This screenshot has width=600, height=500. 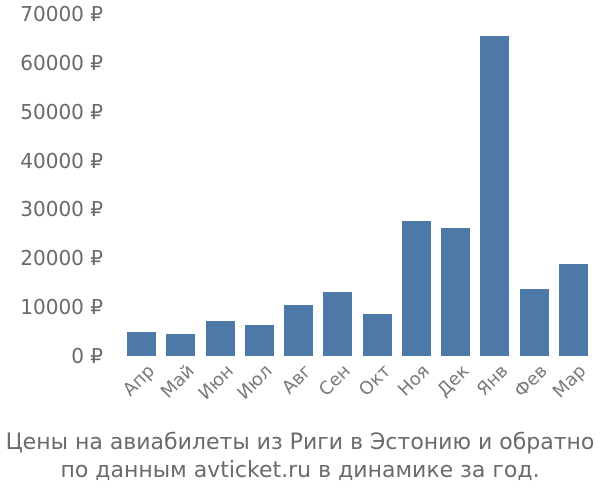 What do you see at coordinates (87, 356) in the screenshot?
I see `y-axis-tick-label: 0 ₽` at bounding box center [87, 356].